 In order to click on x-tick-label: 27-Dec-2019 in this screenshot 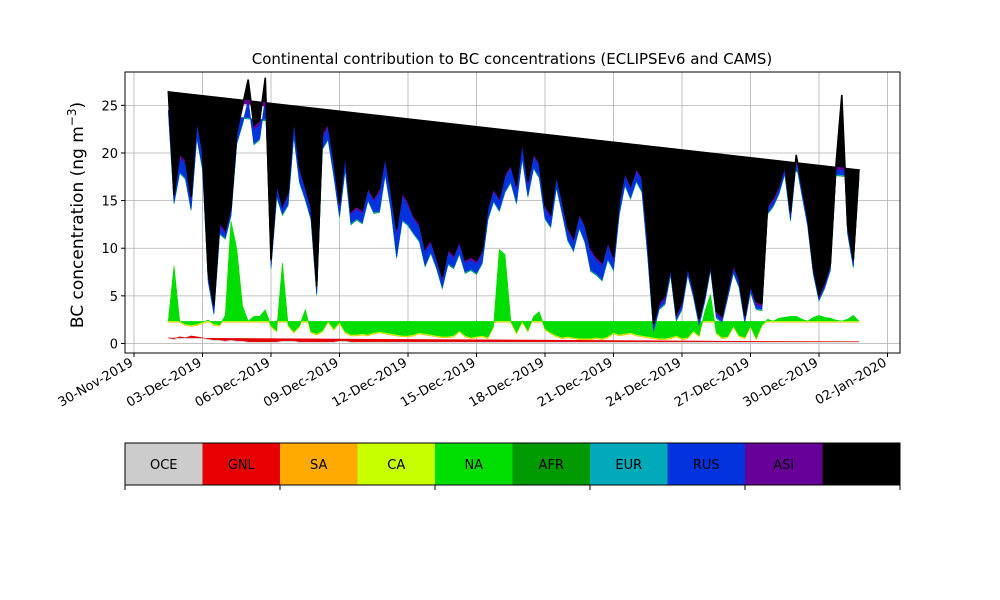, I will do `click(712, 382)`.